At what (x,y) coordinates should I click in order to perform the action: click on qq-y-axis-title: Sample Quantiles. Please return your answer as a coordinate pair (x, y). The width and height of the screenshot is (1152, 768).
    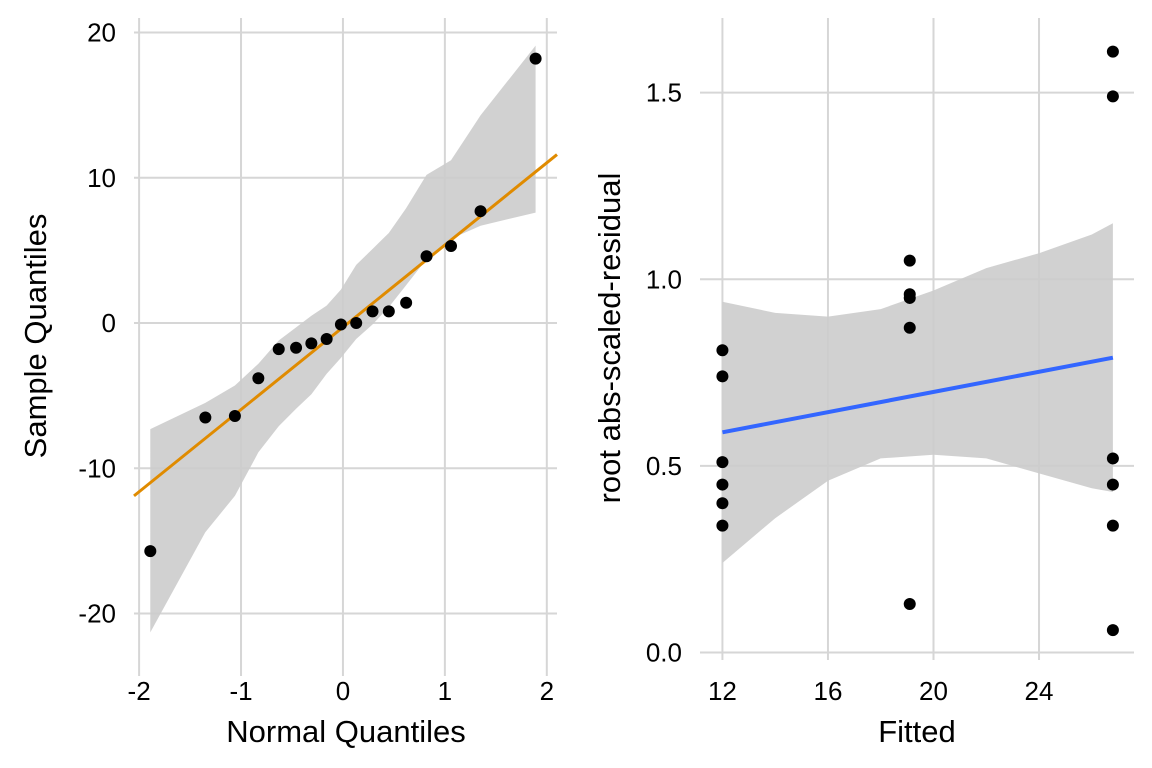
    Looking at the image, I should click on (35, 336).